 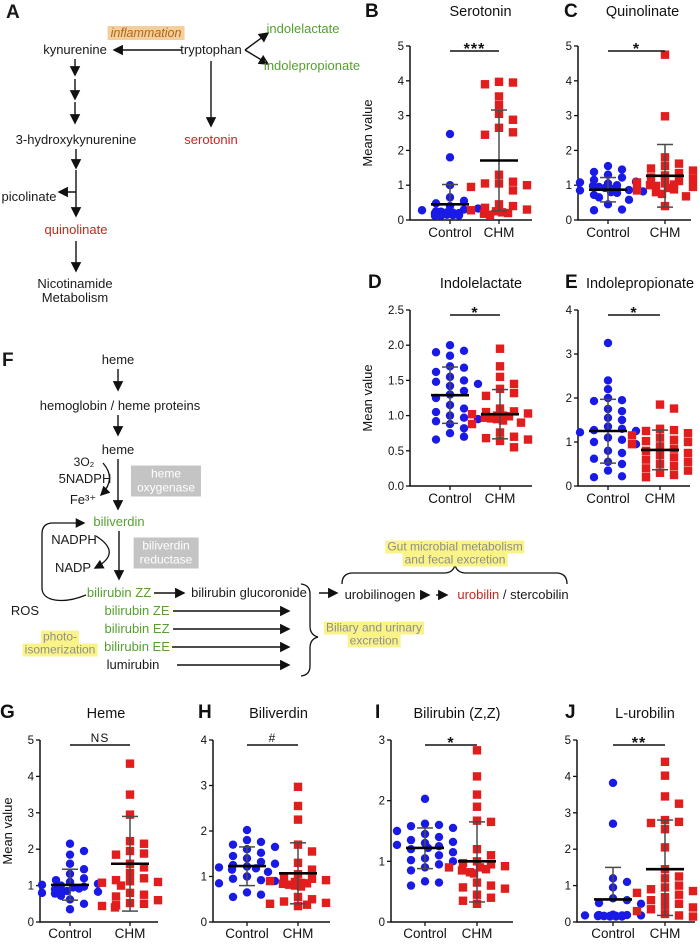 I want to click on panel-J-title: L-urobilin, so click(x=645, y=714).